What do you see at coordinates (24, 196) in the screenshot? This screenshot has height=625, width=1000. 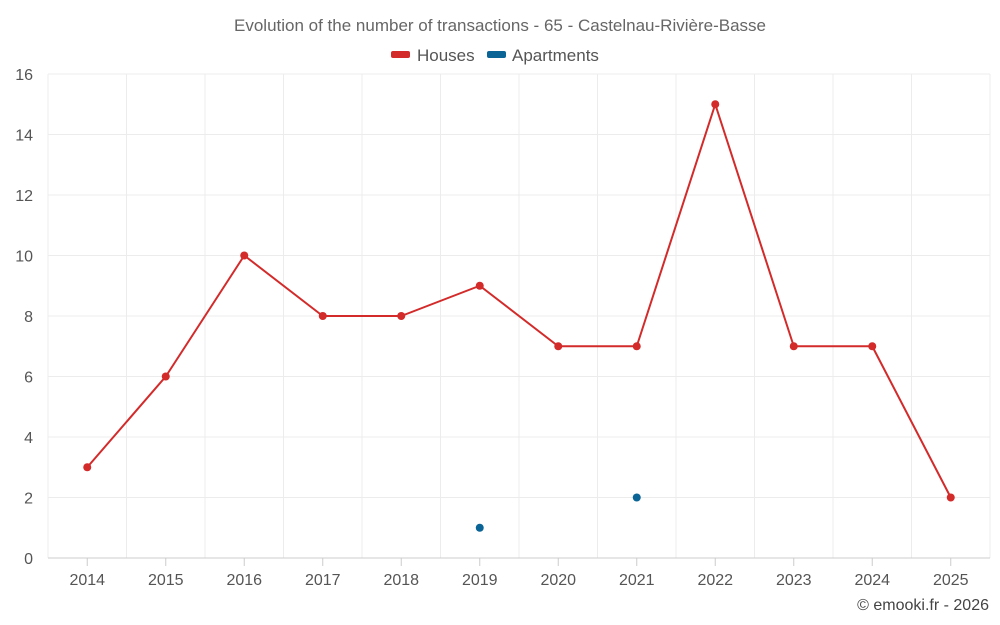 I see `y-tick-label: 12` at bounding box center [24, 196].